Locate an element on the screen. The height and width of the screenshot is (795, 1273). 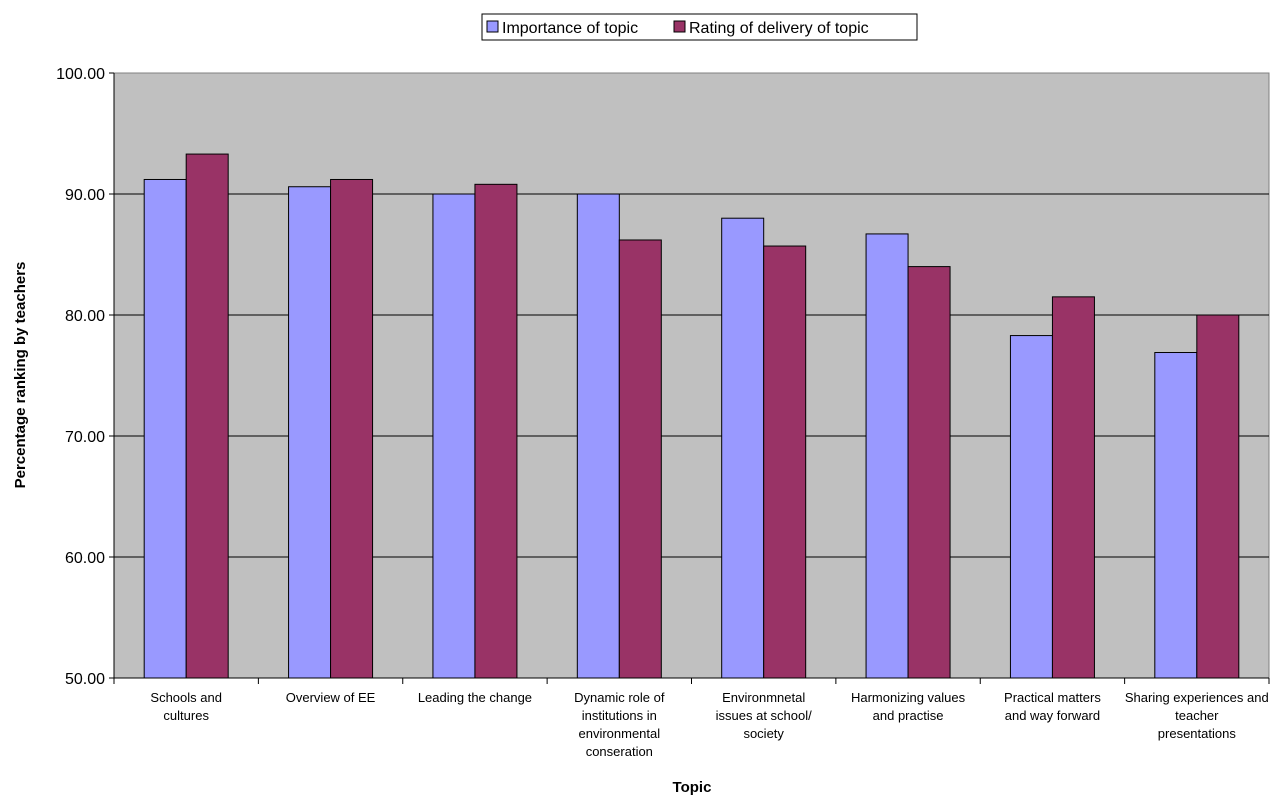
category-label: Schools and cultures is located at coordinates (186, 706).